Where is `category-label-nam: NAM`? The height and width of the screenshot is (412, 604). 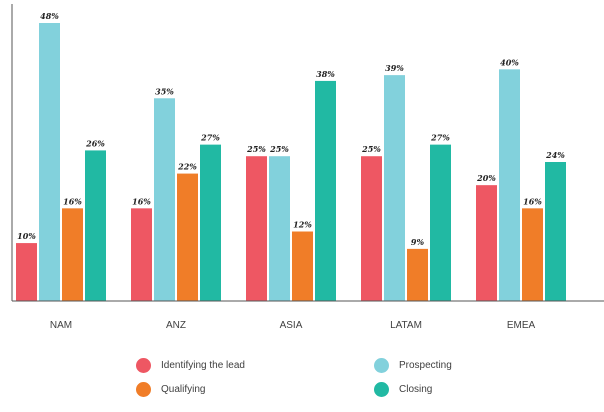
category-label-nam: NAM is located at coordinates (61, 325).